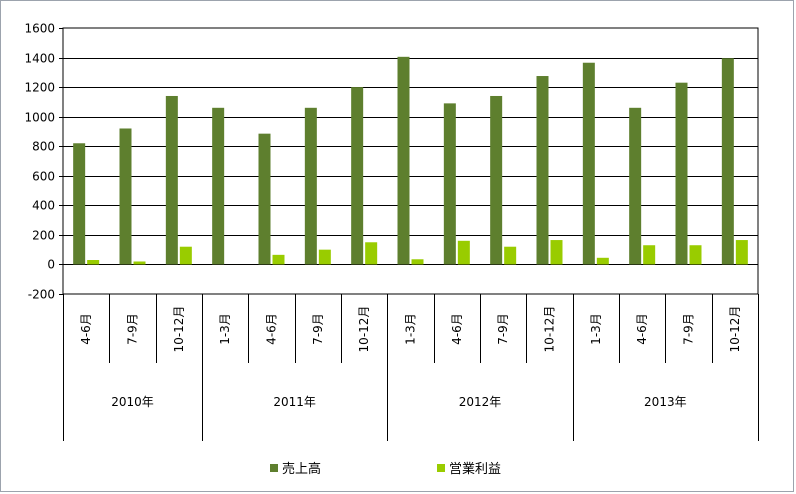 This screenshot has width=796, height=494. What do you see at coordinates (41, 295) in the screenshot?
I see `y-tick-label: -200` at bounding box center [41, 295].